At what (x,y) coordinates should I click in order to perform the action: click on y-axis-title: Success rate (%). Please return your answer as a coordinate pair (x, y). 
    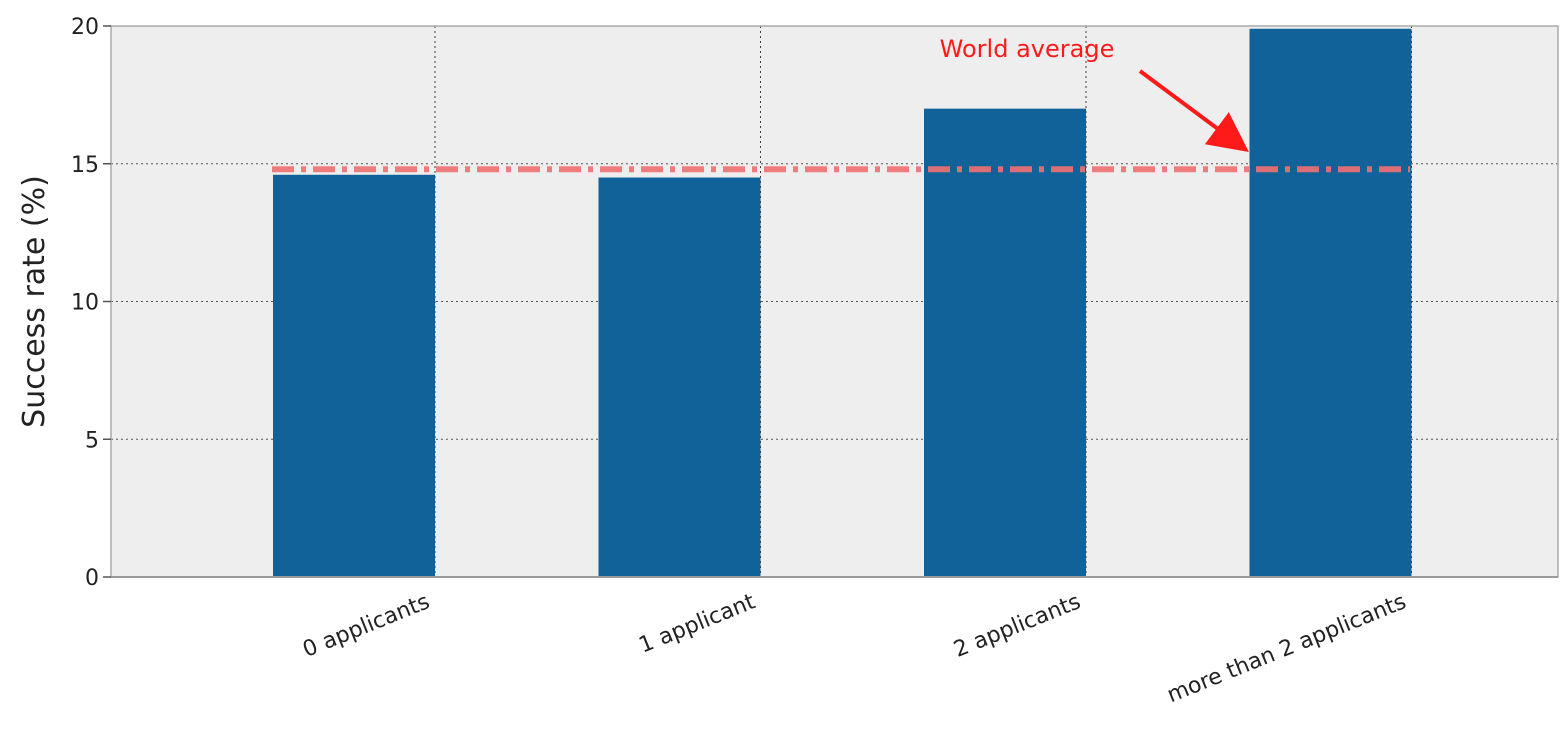
    Looking at the image, I should click on (34, 301).